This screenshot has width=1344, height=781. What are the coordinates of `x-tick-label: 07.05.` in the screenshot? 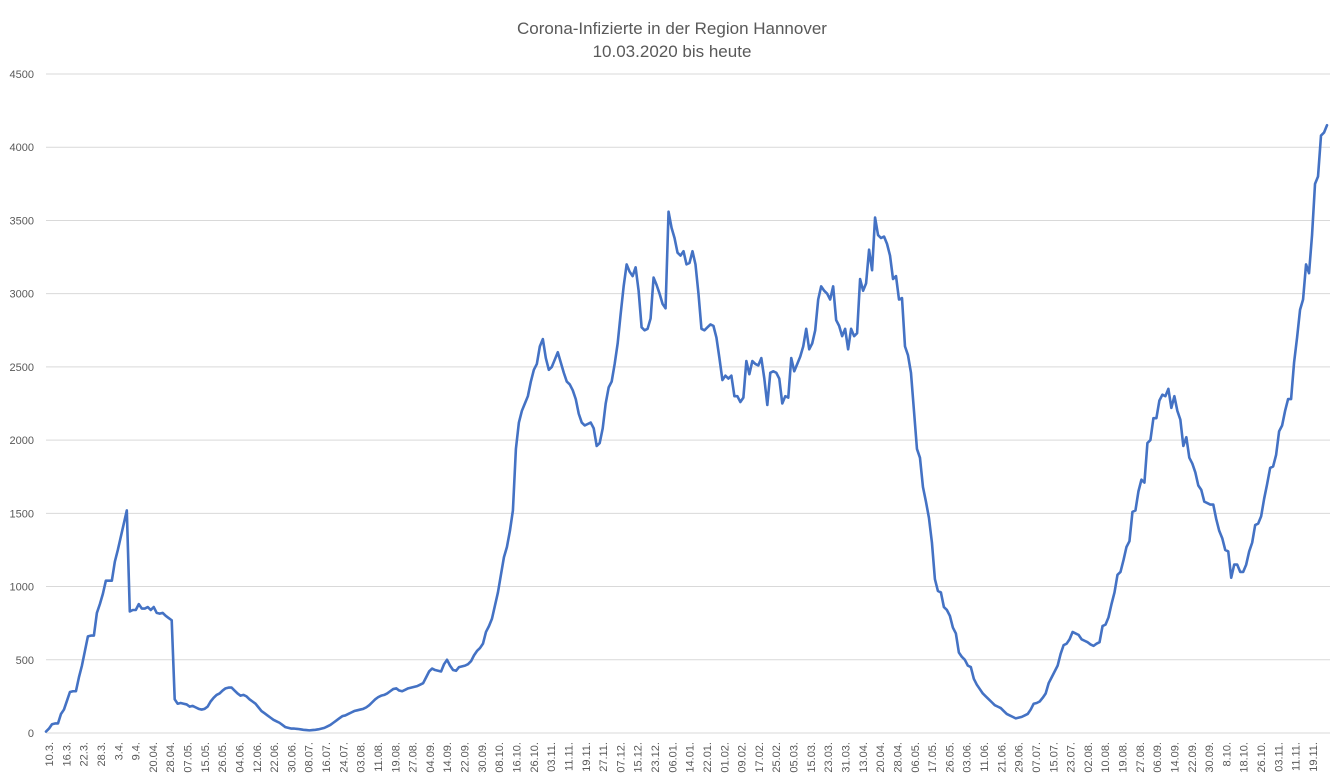 It's located at (189, 757).